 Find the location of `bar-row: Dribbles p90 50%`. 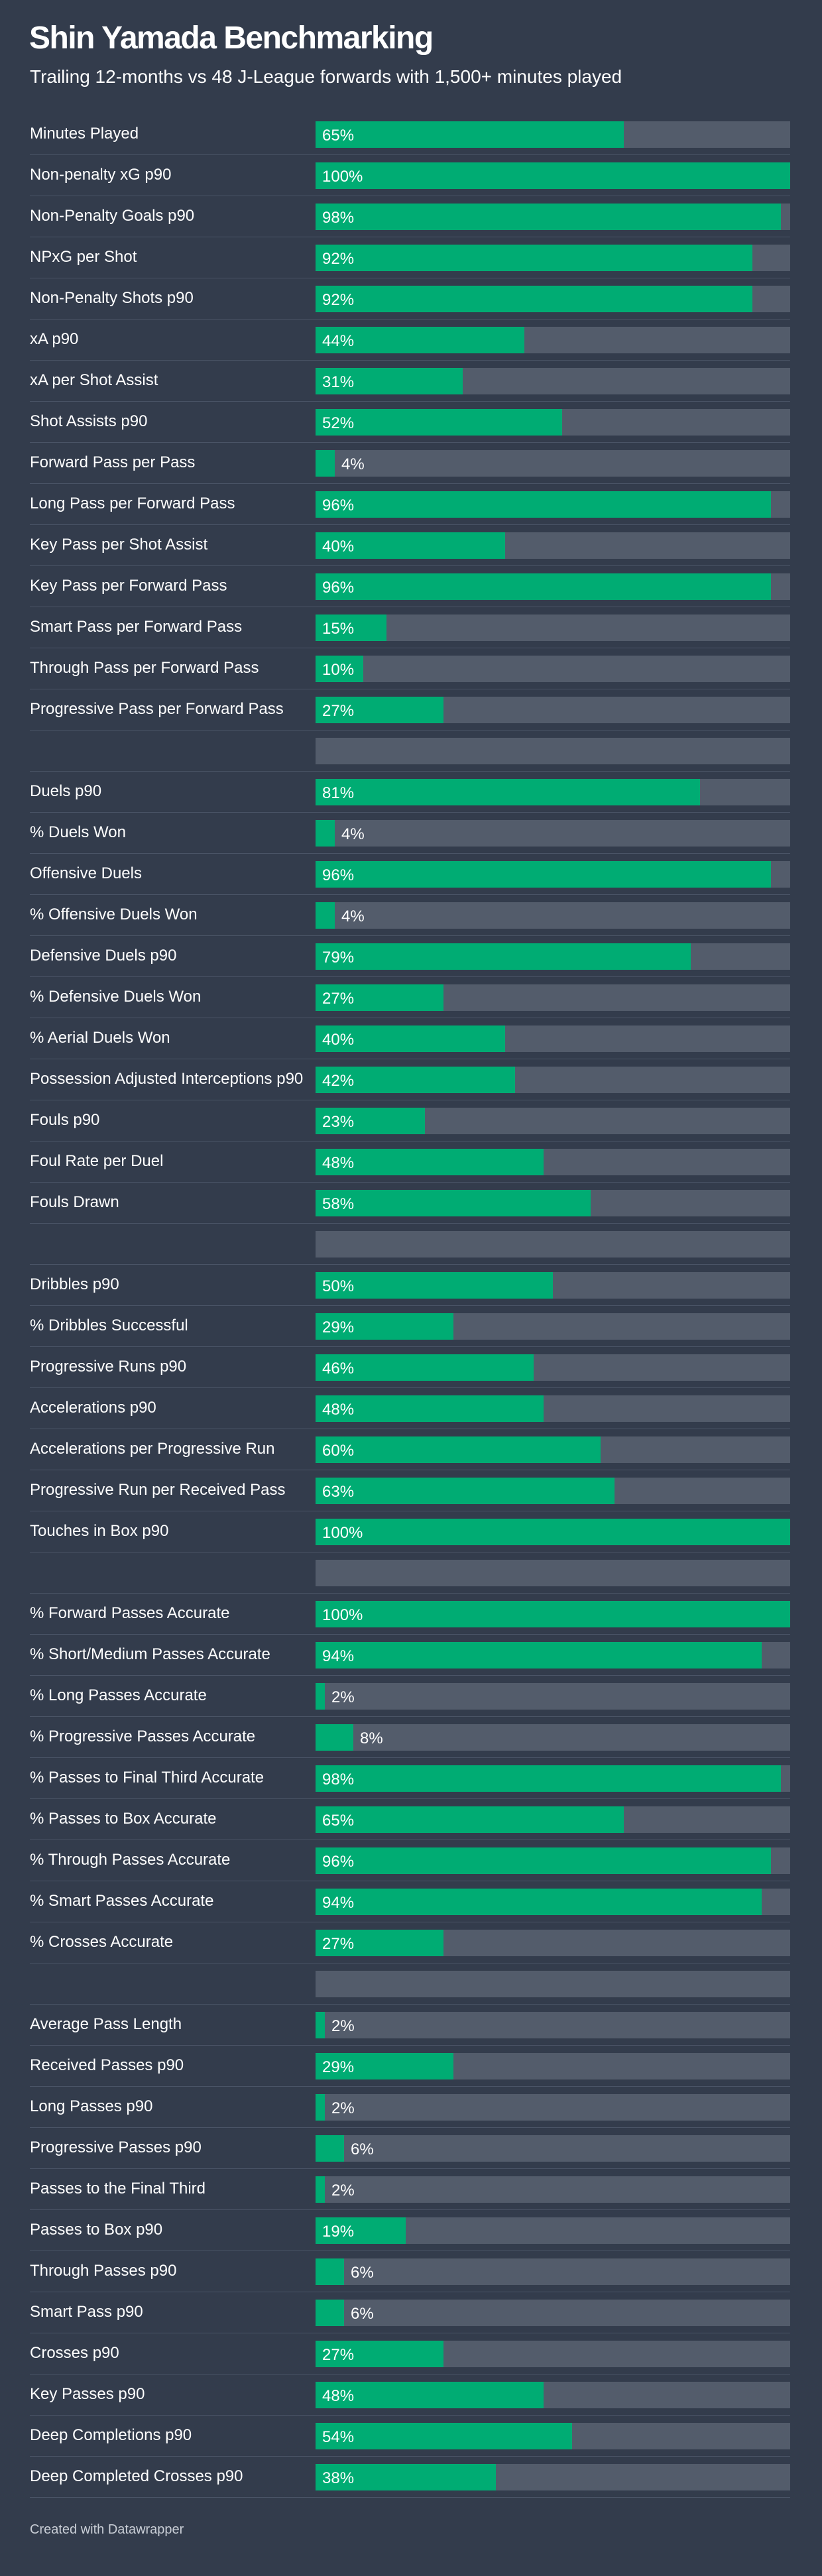

bar-row: Dribbles p90 50% is located at coordinates (411, 1286).